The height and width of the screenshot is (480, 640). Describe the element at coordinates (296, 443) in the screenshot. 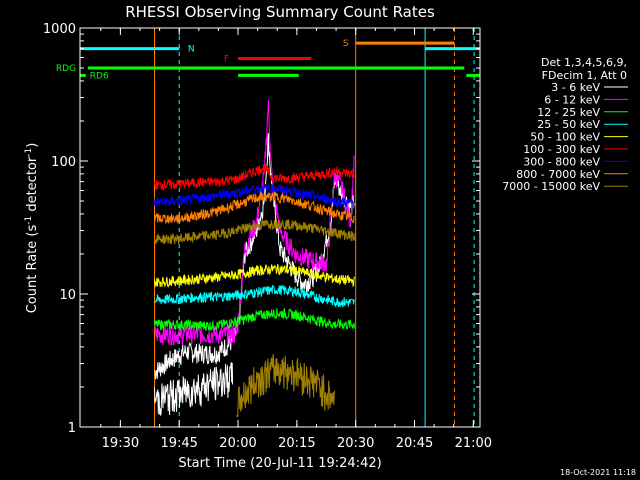

I see `x-tick-label: 20:15` at that location.